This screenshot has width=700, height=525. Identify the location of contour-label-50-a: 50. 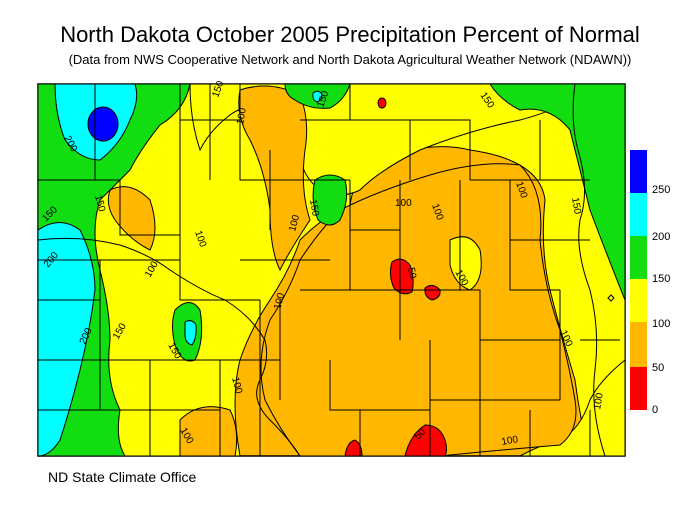
(411, 273).